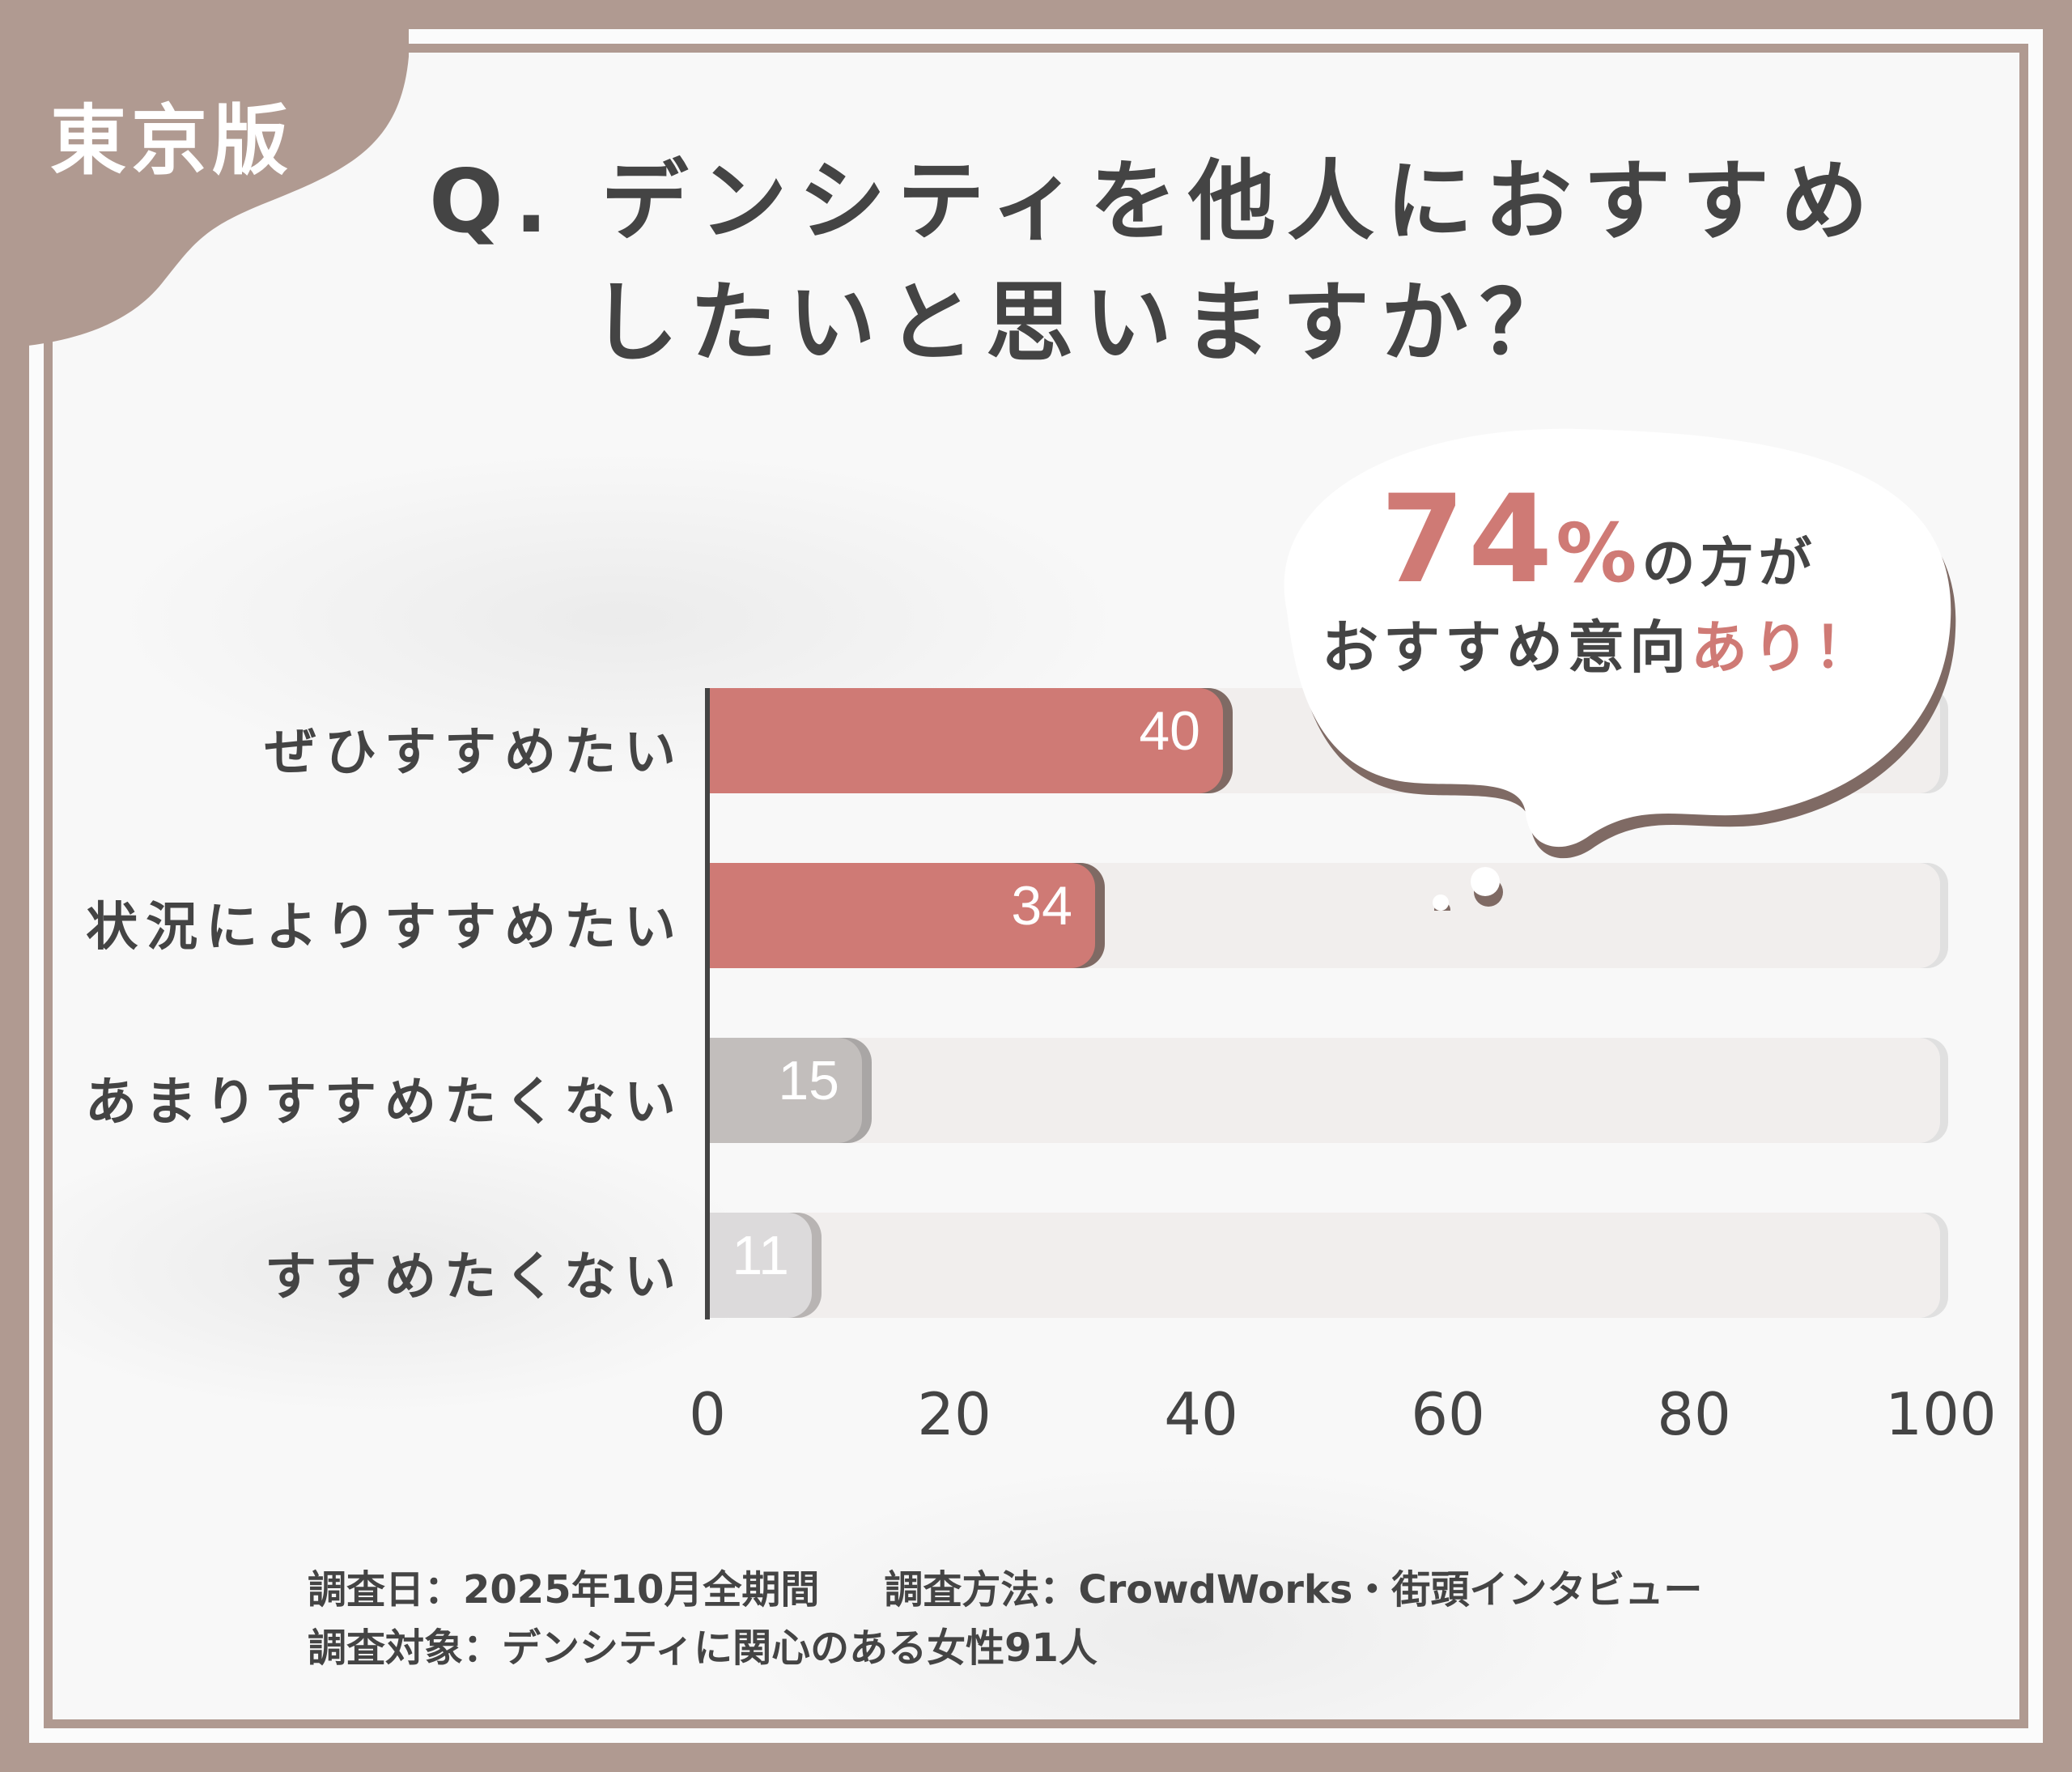 The width and height of the screenshot is (2072, 1772). I want to click on callout-line1-suffix: の方が, so click(1729, 563).